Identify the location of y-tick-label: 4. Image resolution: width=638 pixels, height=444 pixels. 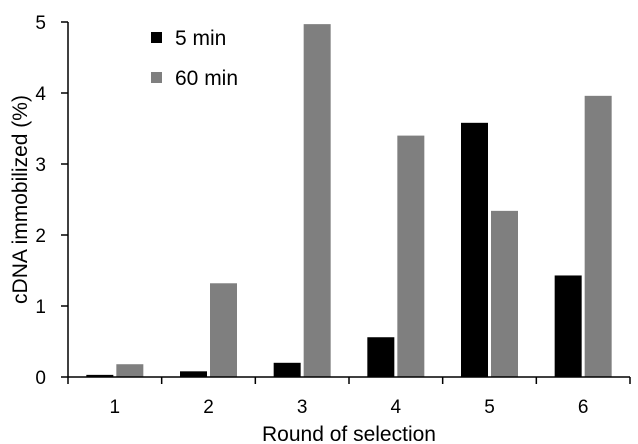
(40, 94).